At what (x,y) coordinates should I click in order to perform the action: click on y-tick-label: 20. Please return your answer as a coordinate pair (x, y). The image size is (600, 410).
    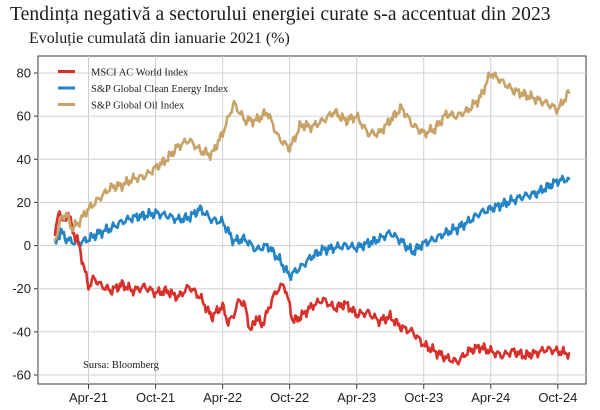
    Looking at the image, I should click on (24, 202).